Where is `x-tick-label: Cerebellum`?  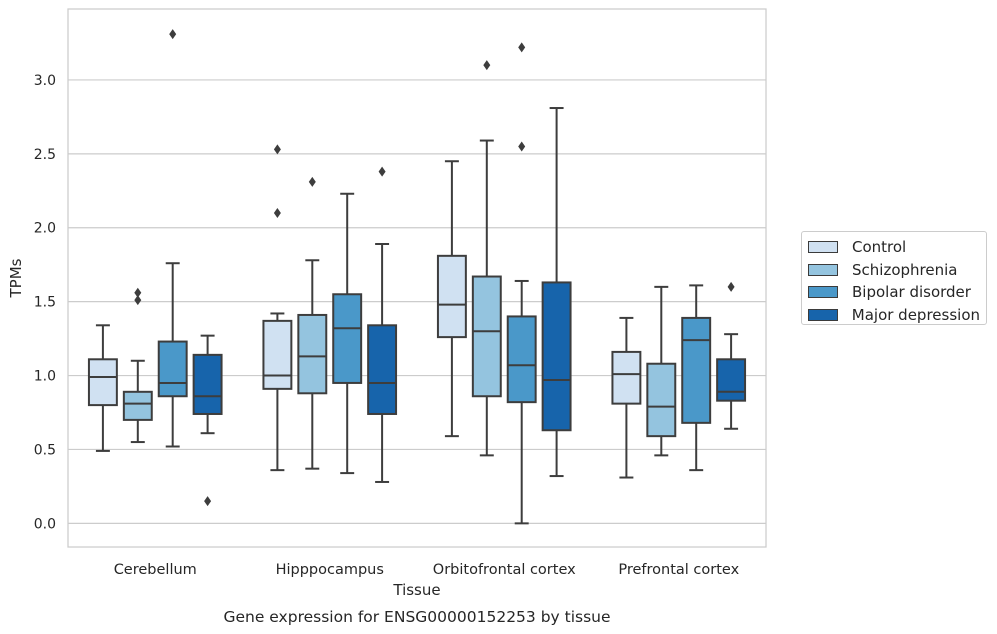 x-tick-label: Cerebellum is located at coordinates (155, 570).